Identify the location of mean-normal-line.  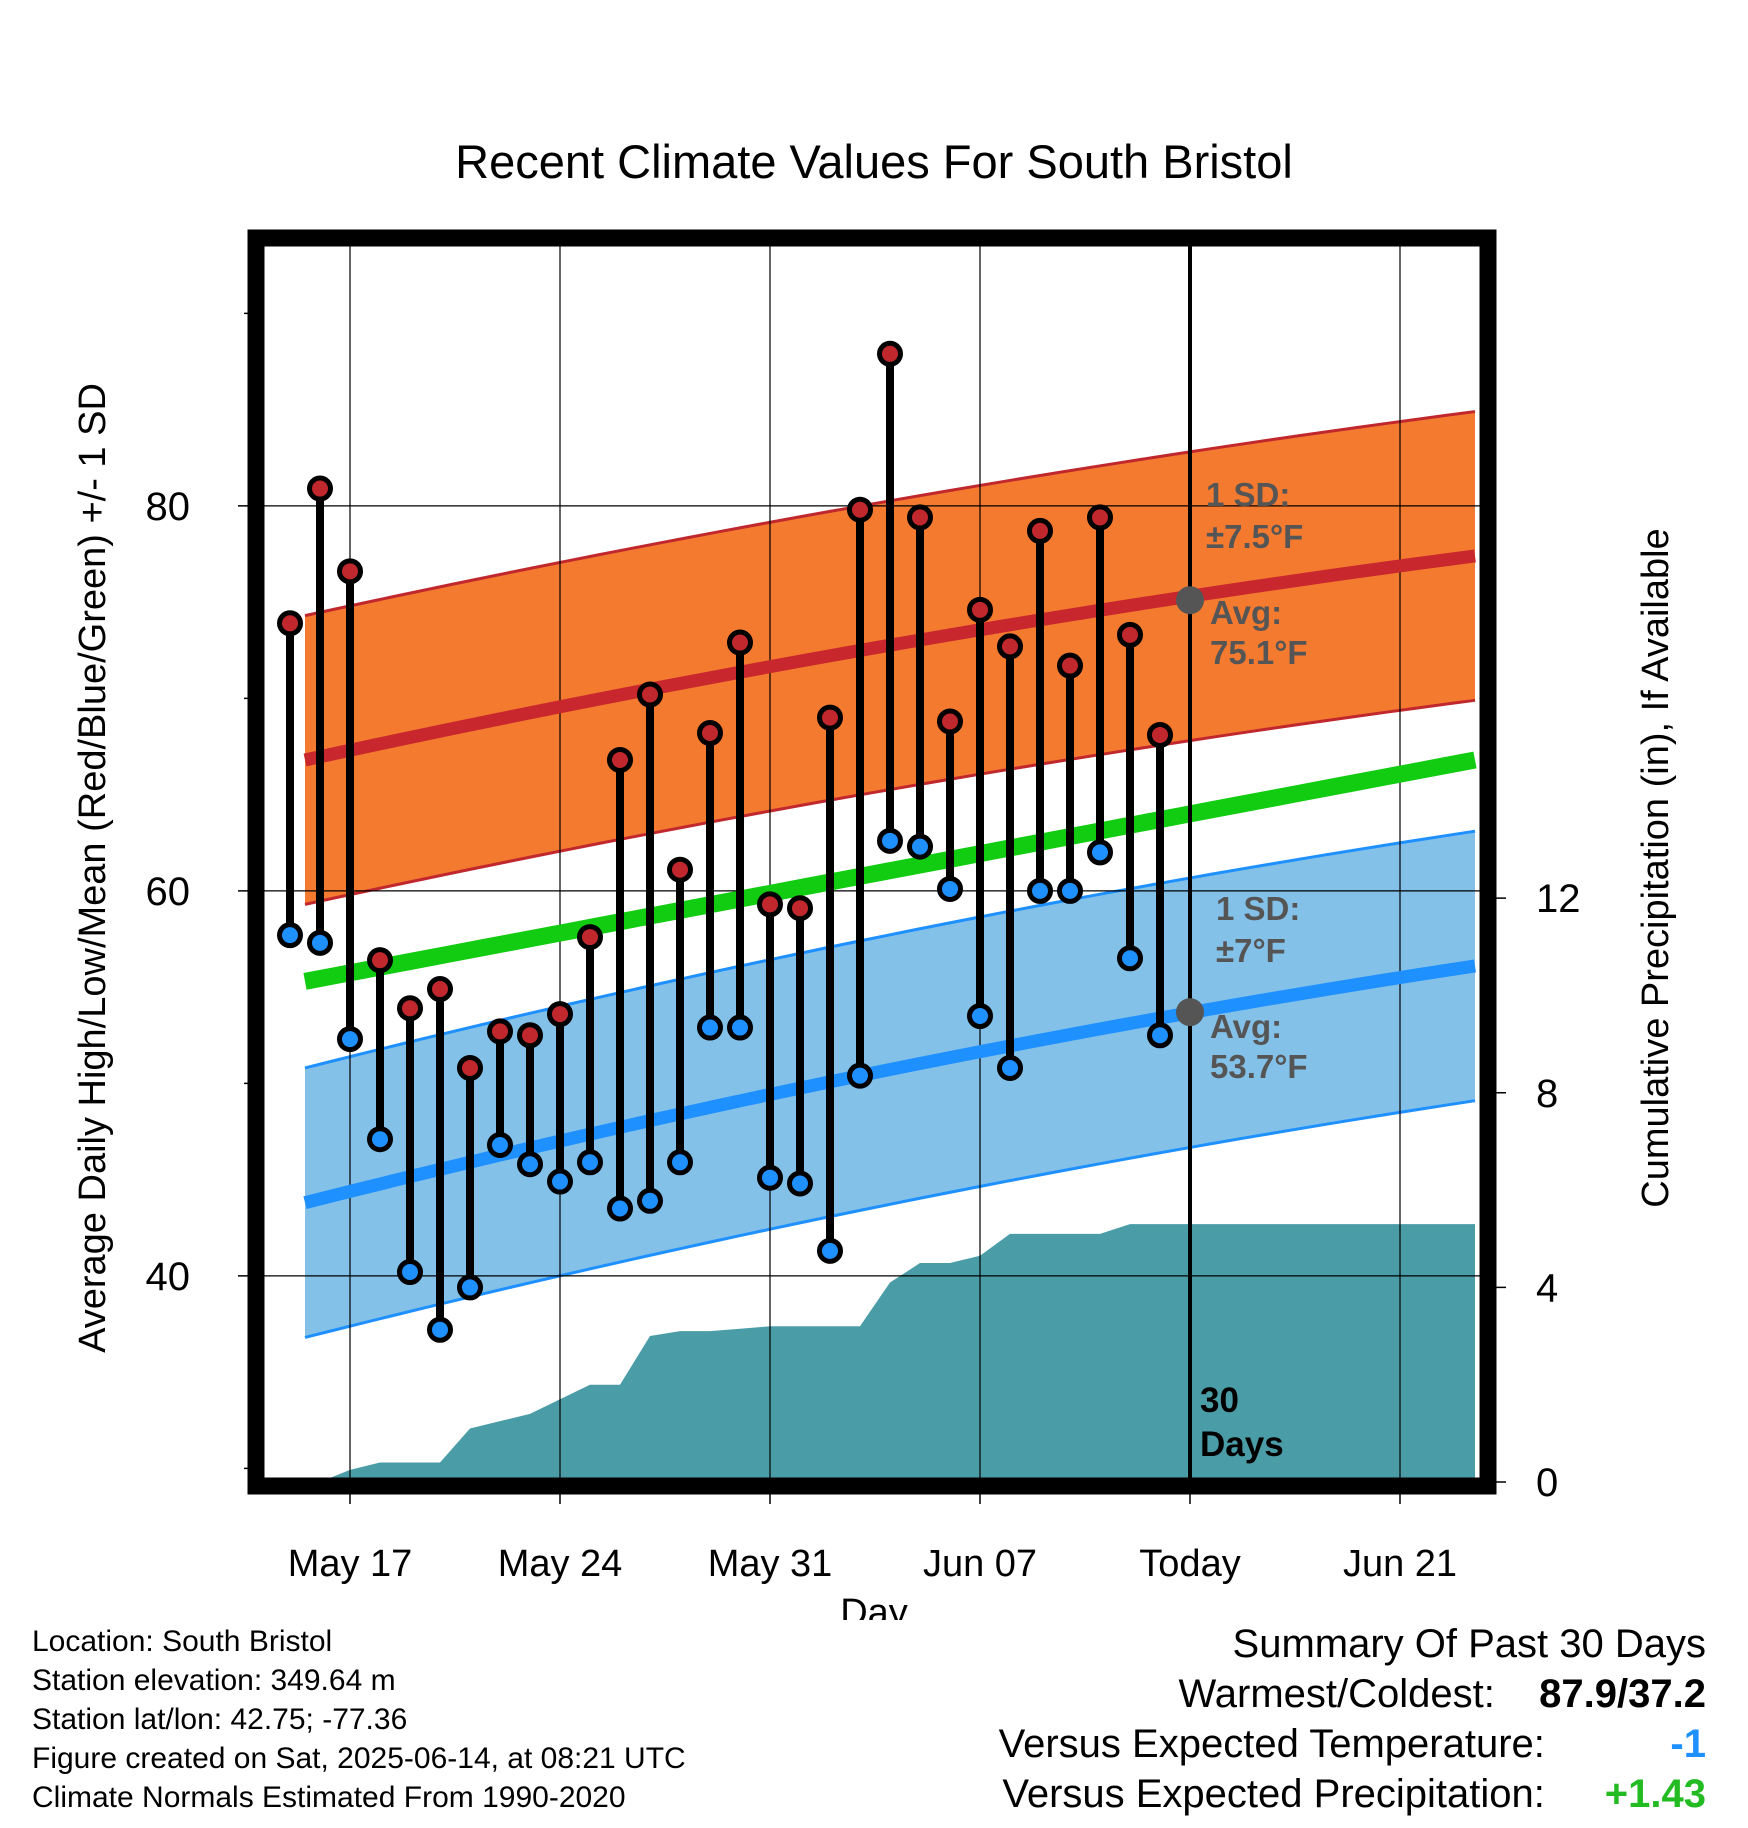
(890, 870).